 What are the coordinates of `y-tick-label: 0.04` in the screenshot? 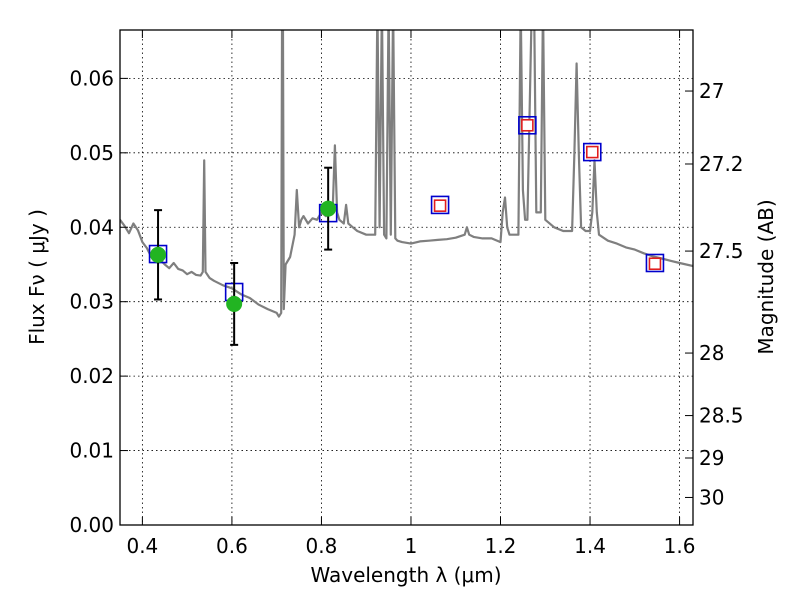 It's located at (91, 227).